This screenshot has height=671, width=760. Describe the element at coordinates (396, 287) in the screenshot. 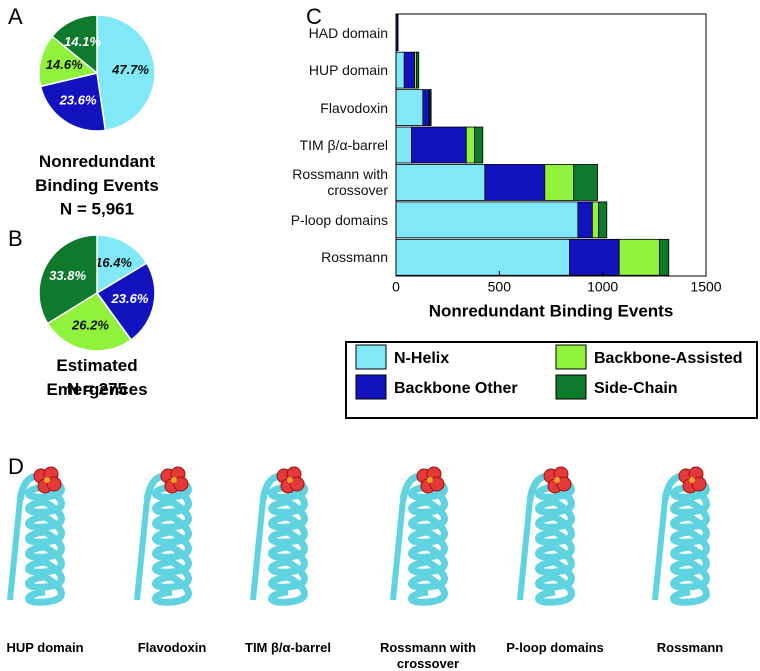

I see `x-tick-label: 0` at that location.